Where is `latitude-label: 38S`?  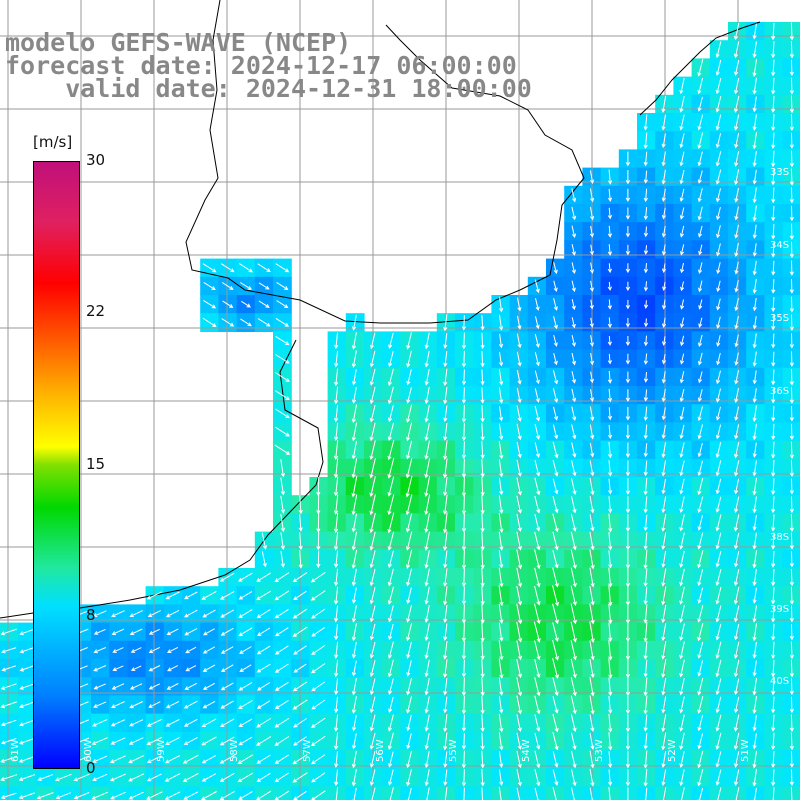
latitude-label: 38S is located at coordinates (779, 537).